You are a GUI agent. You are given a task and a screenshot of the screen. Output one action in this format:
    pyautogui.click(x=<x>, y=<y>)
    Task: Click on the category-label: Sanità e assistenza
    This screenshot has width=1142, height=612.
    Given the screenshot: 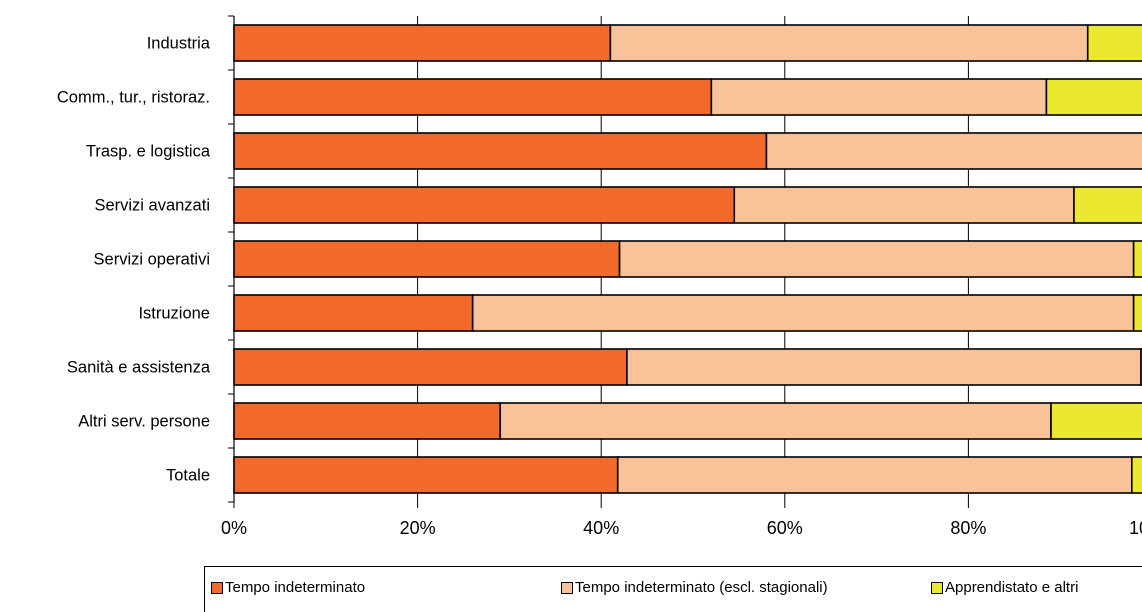 What is the action you would take?
    pyautogui.click(x=139, y=368)
    